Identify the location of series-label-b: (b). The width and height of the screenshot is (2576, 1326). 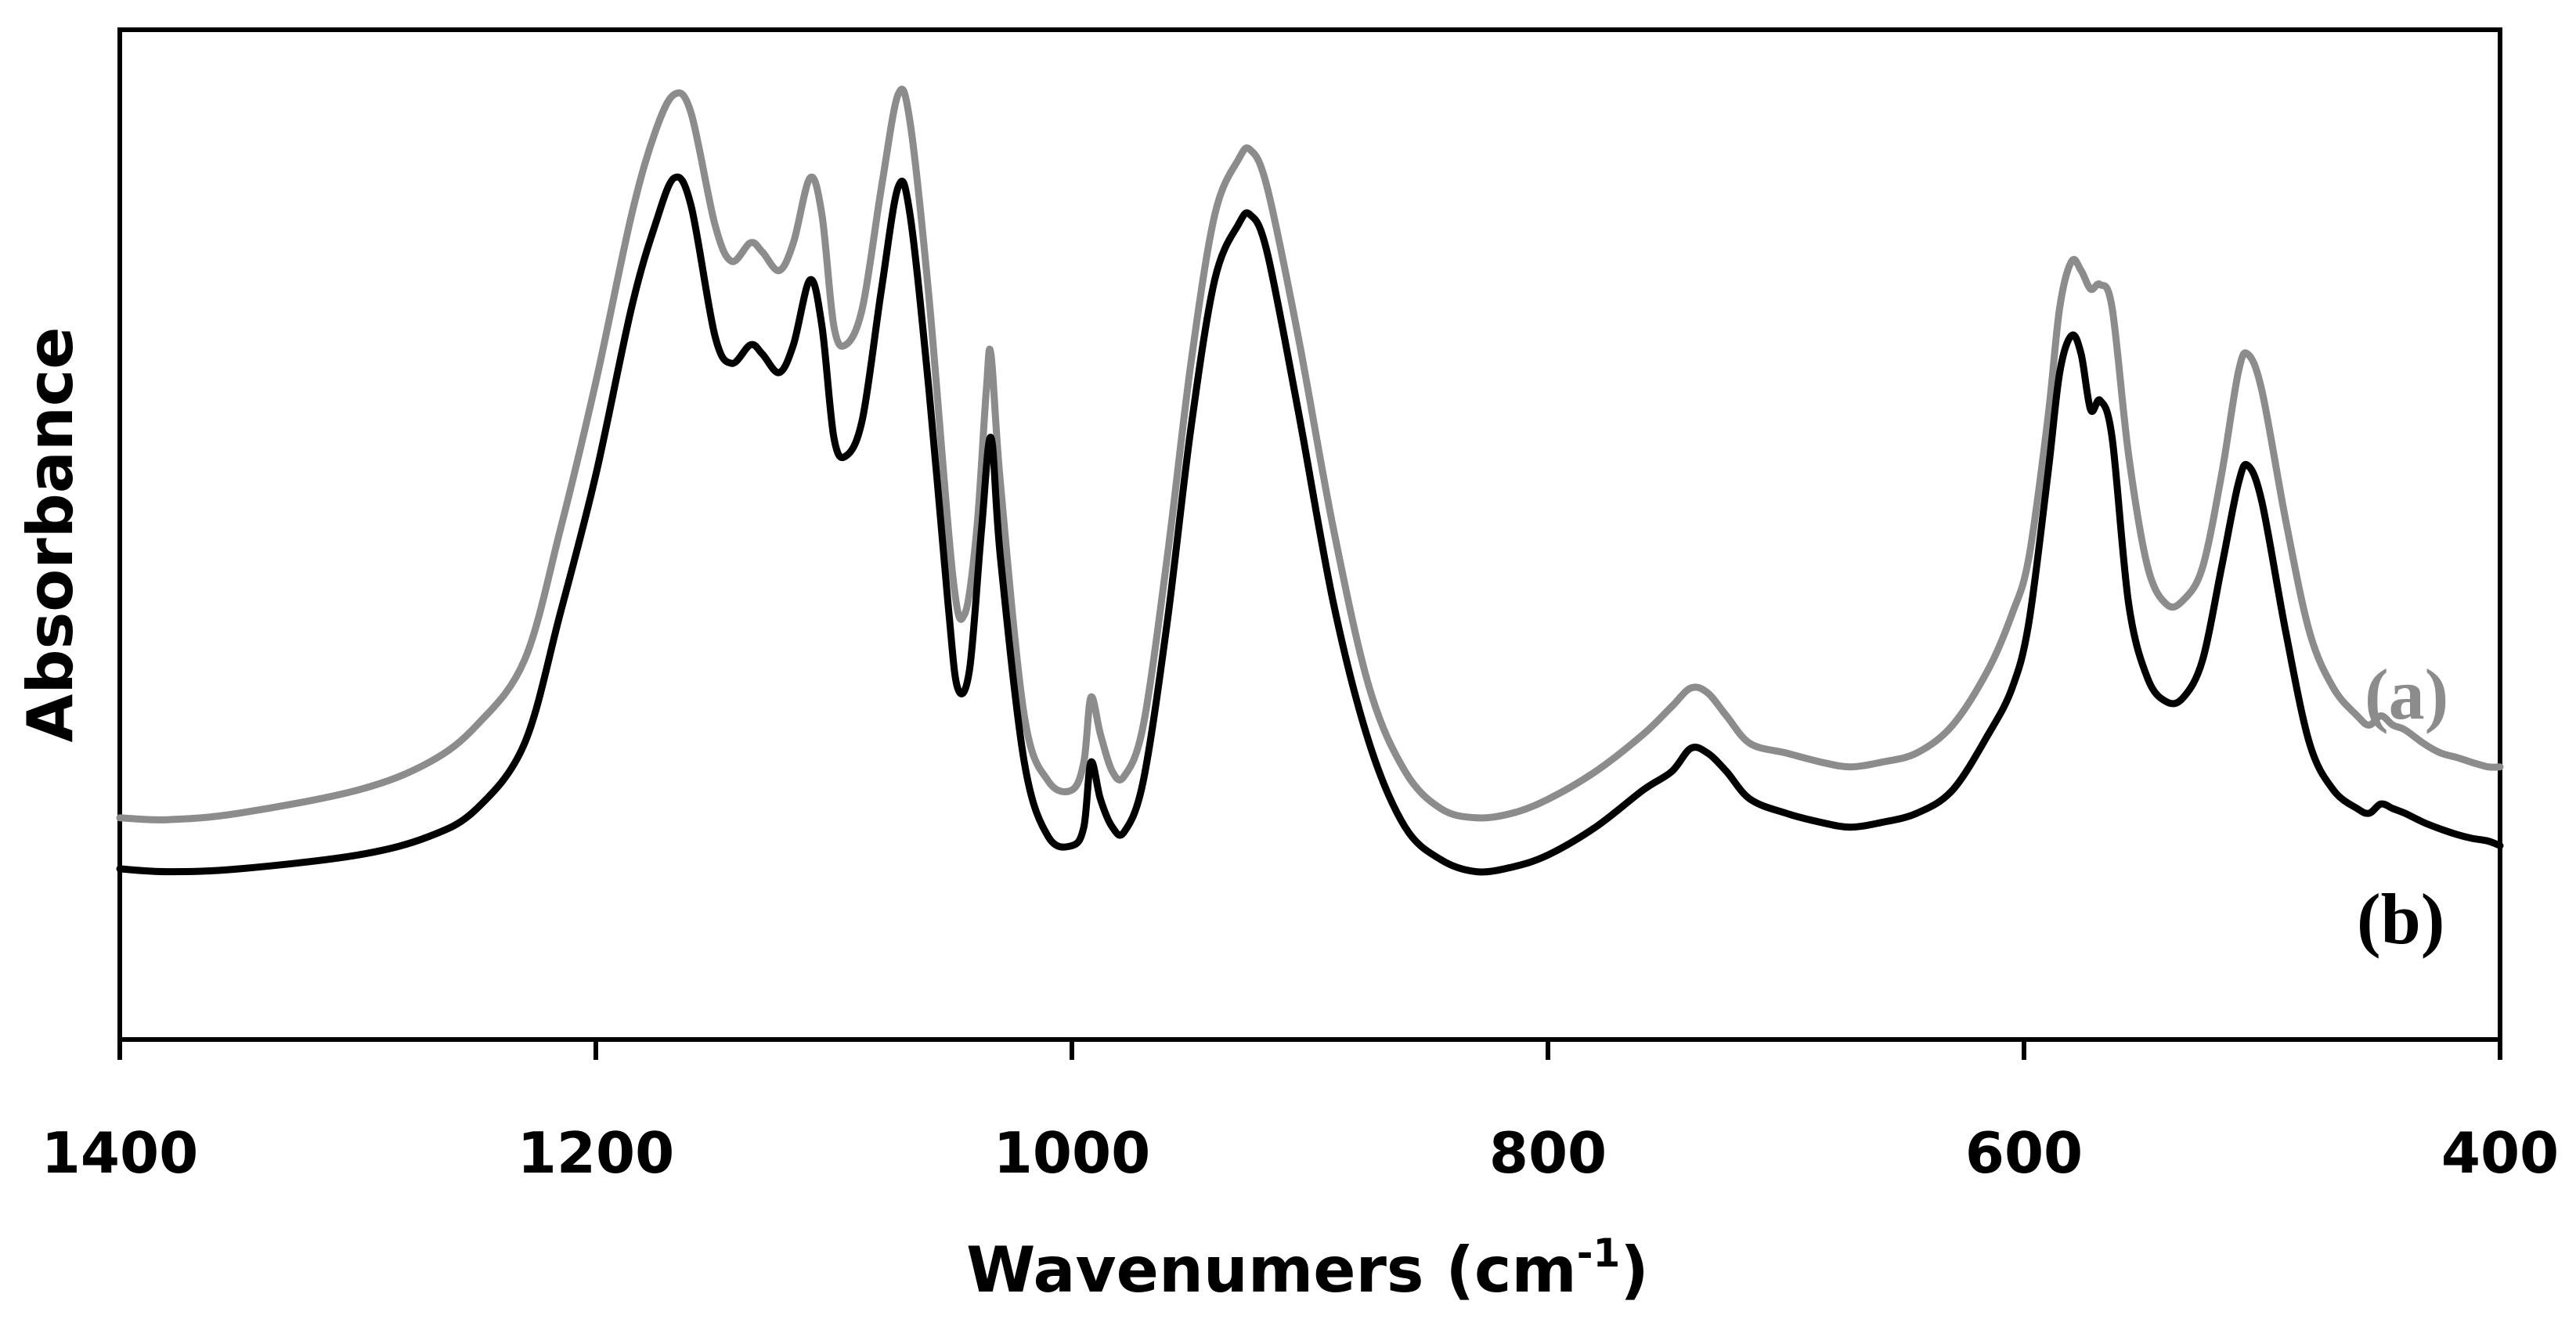
(2400, 919).